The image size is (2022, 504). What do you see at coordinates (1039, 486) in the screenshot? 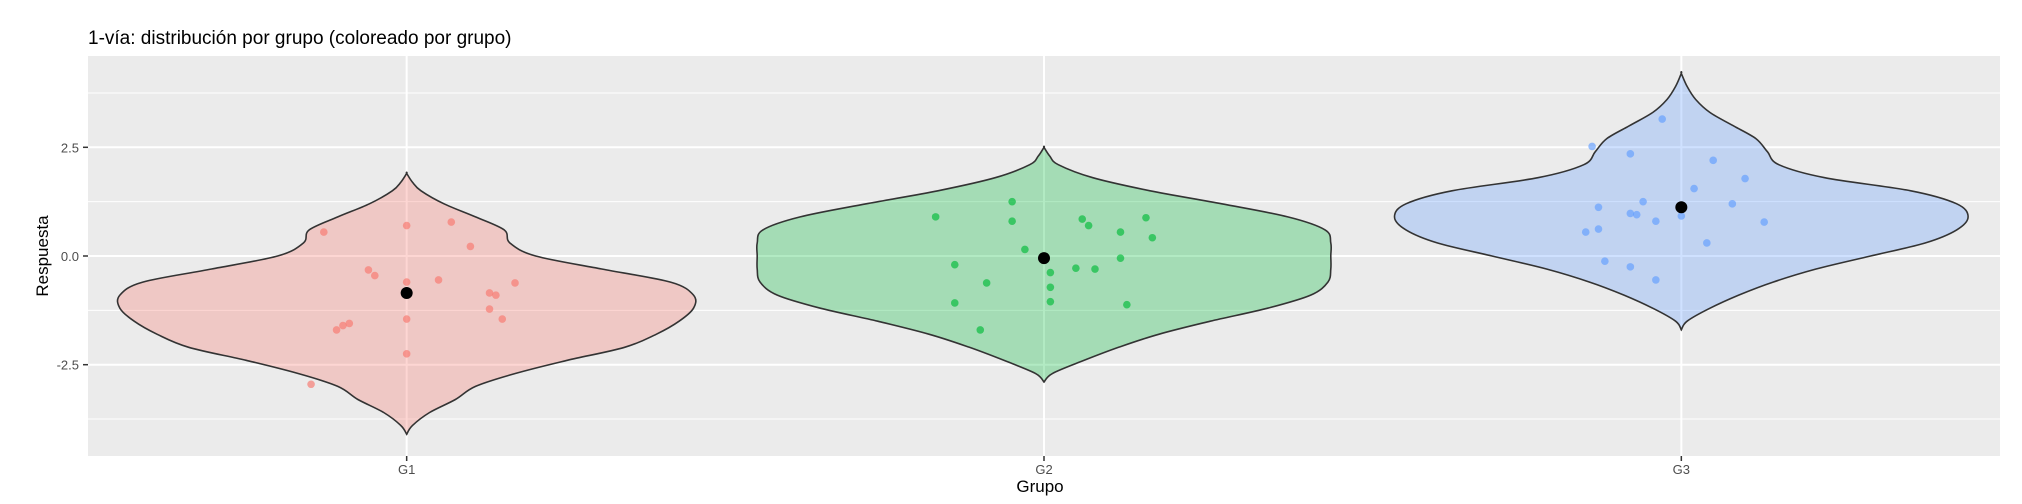
I see `x-axis-title: Grupo` at bounding box center [1039, 486].